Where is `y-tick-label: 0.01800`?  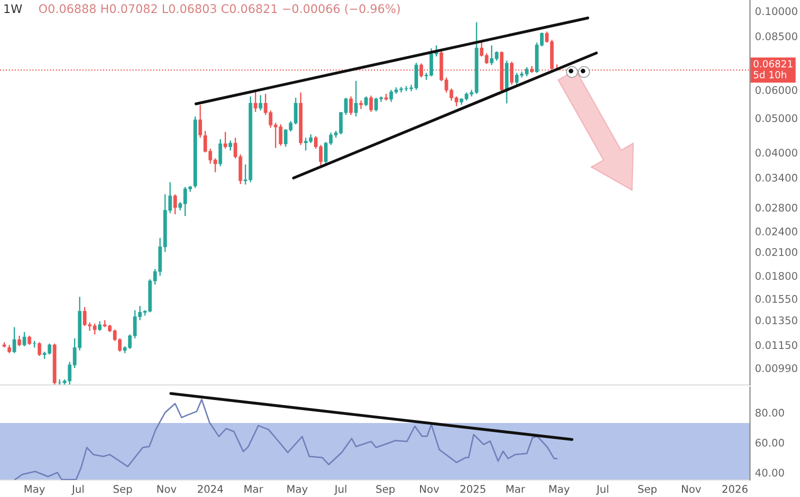 y-tick-label: 0.01800 is located at coordinates (777, 276).